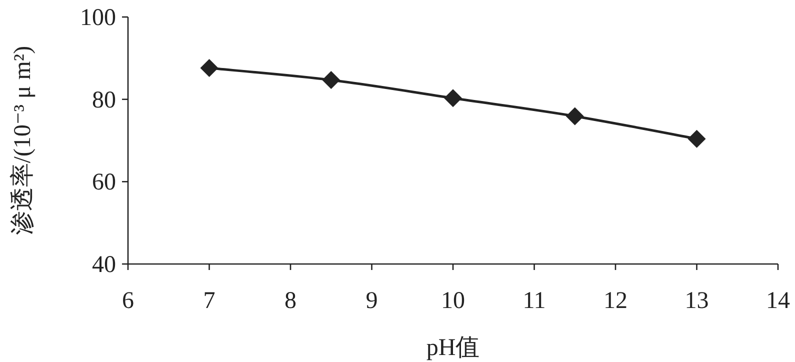  Describe the element at coordinates (696, 301) in the screenshot. I see `x-tick-label: 13` at that location.